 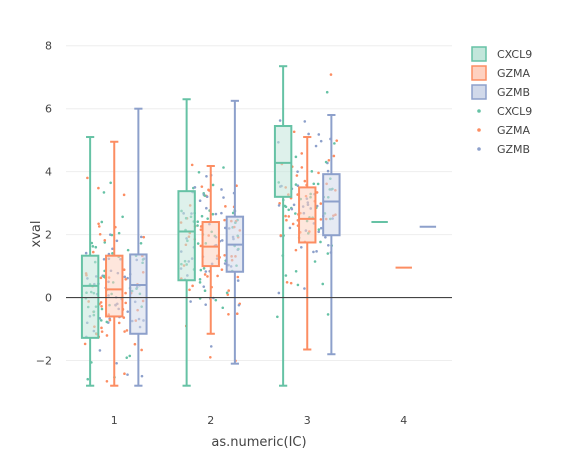 I want to click on x-axis-title: as.numeric(IC), so click(x=258, y=442).